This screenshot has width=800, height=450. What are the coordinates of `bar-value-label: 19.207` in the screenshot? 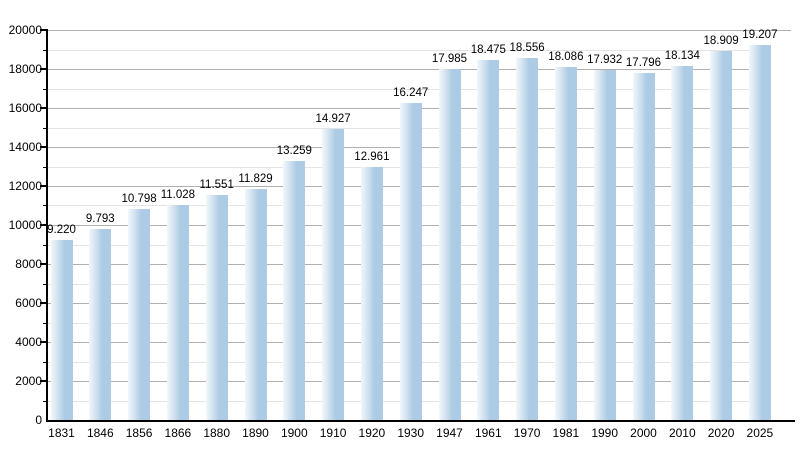 It's located at (760, 35).